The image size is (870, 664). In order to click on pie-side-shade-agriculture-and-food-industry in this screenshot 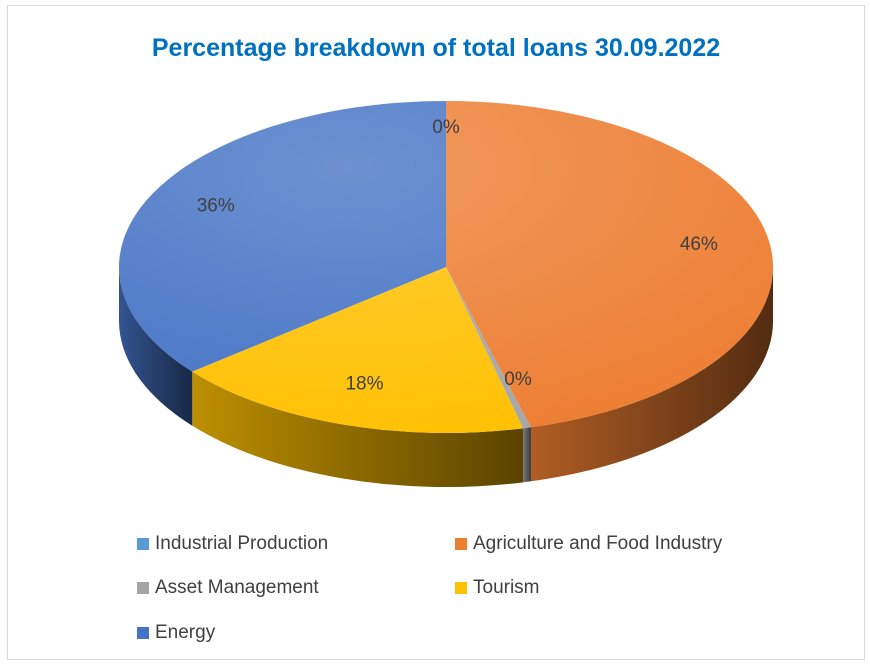, I will do `click(651, 374)`.